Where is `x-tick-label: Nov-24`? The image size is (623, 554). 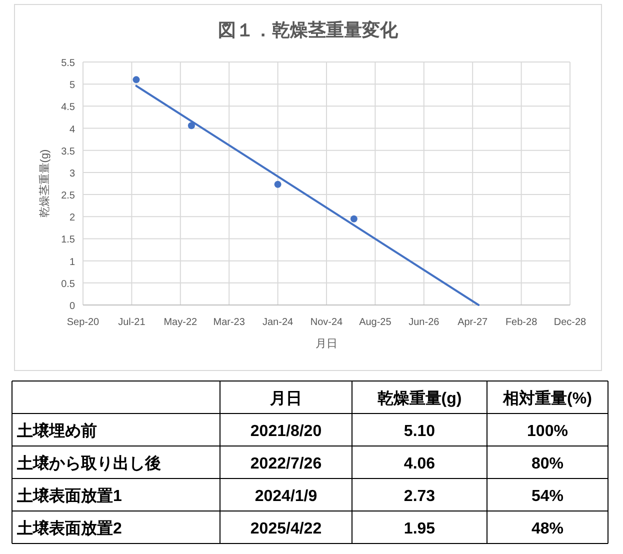
x-tick-label: Nov-24 is located at coordinates (327, 322).